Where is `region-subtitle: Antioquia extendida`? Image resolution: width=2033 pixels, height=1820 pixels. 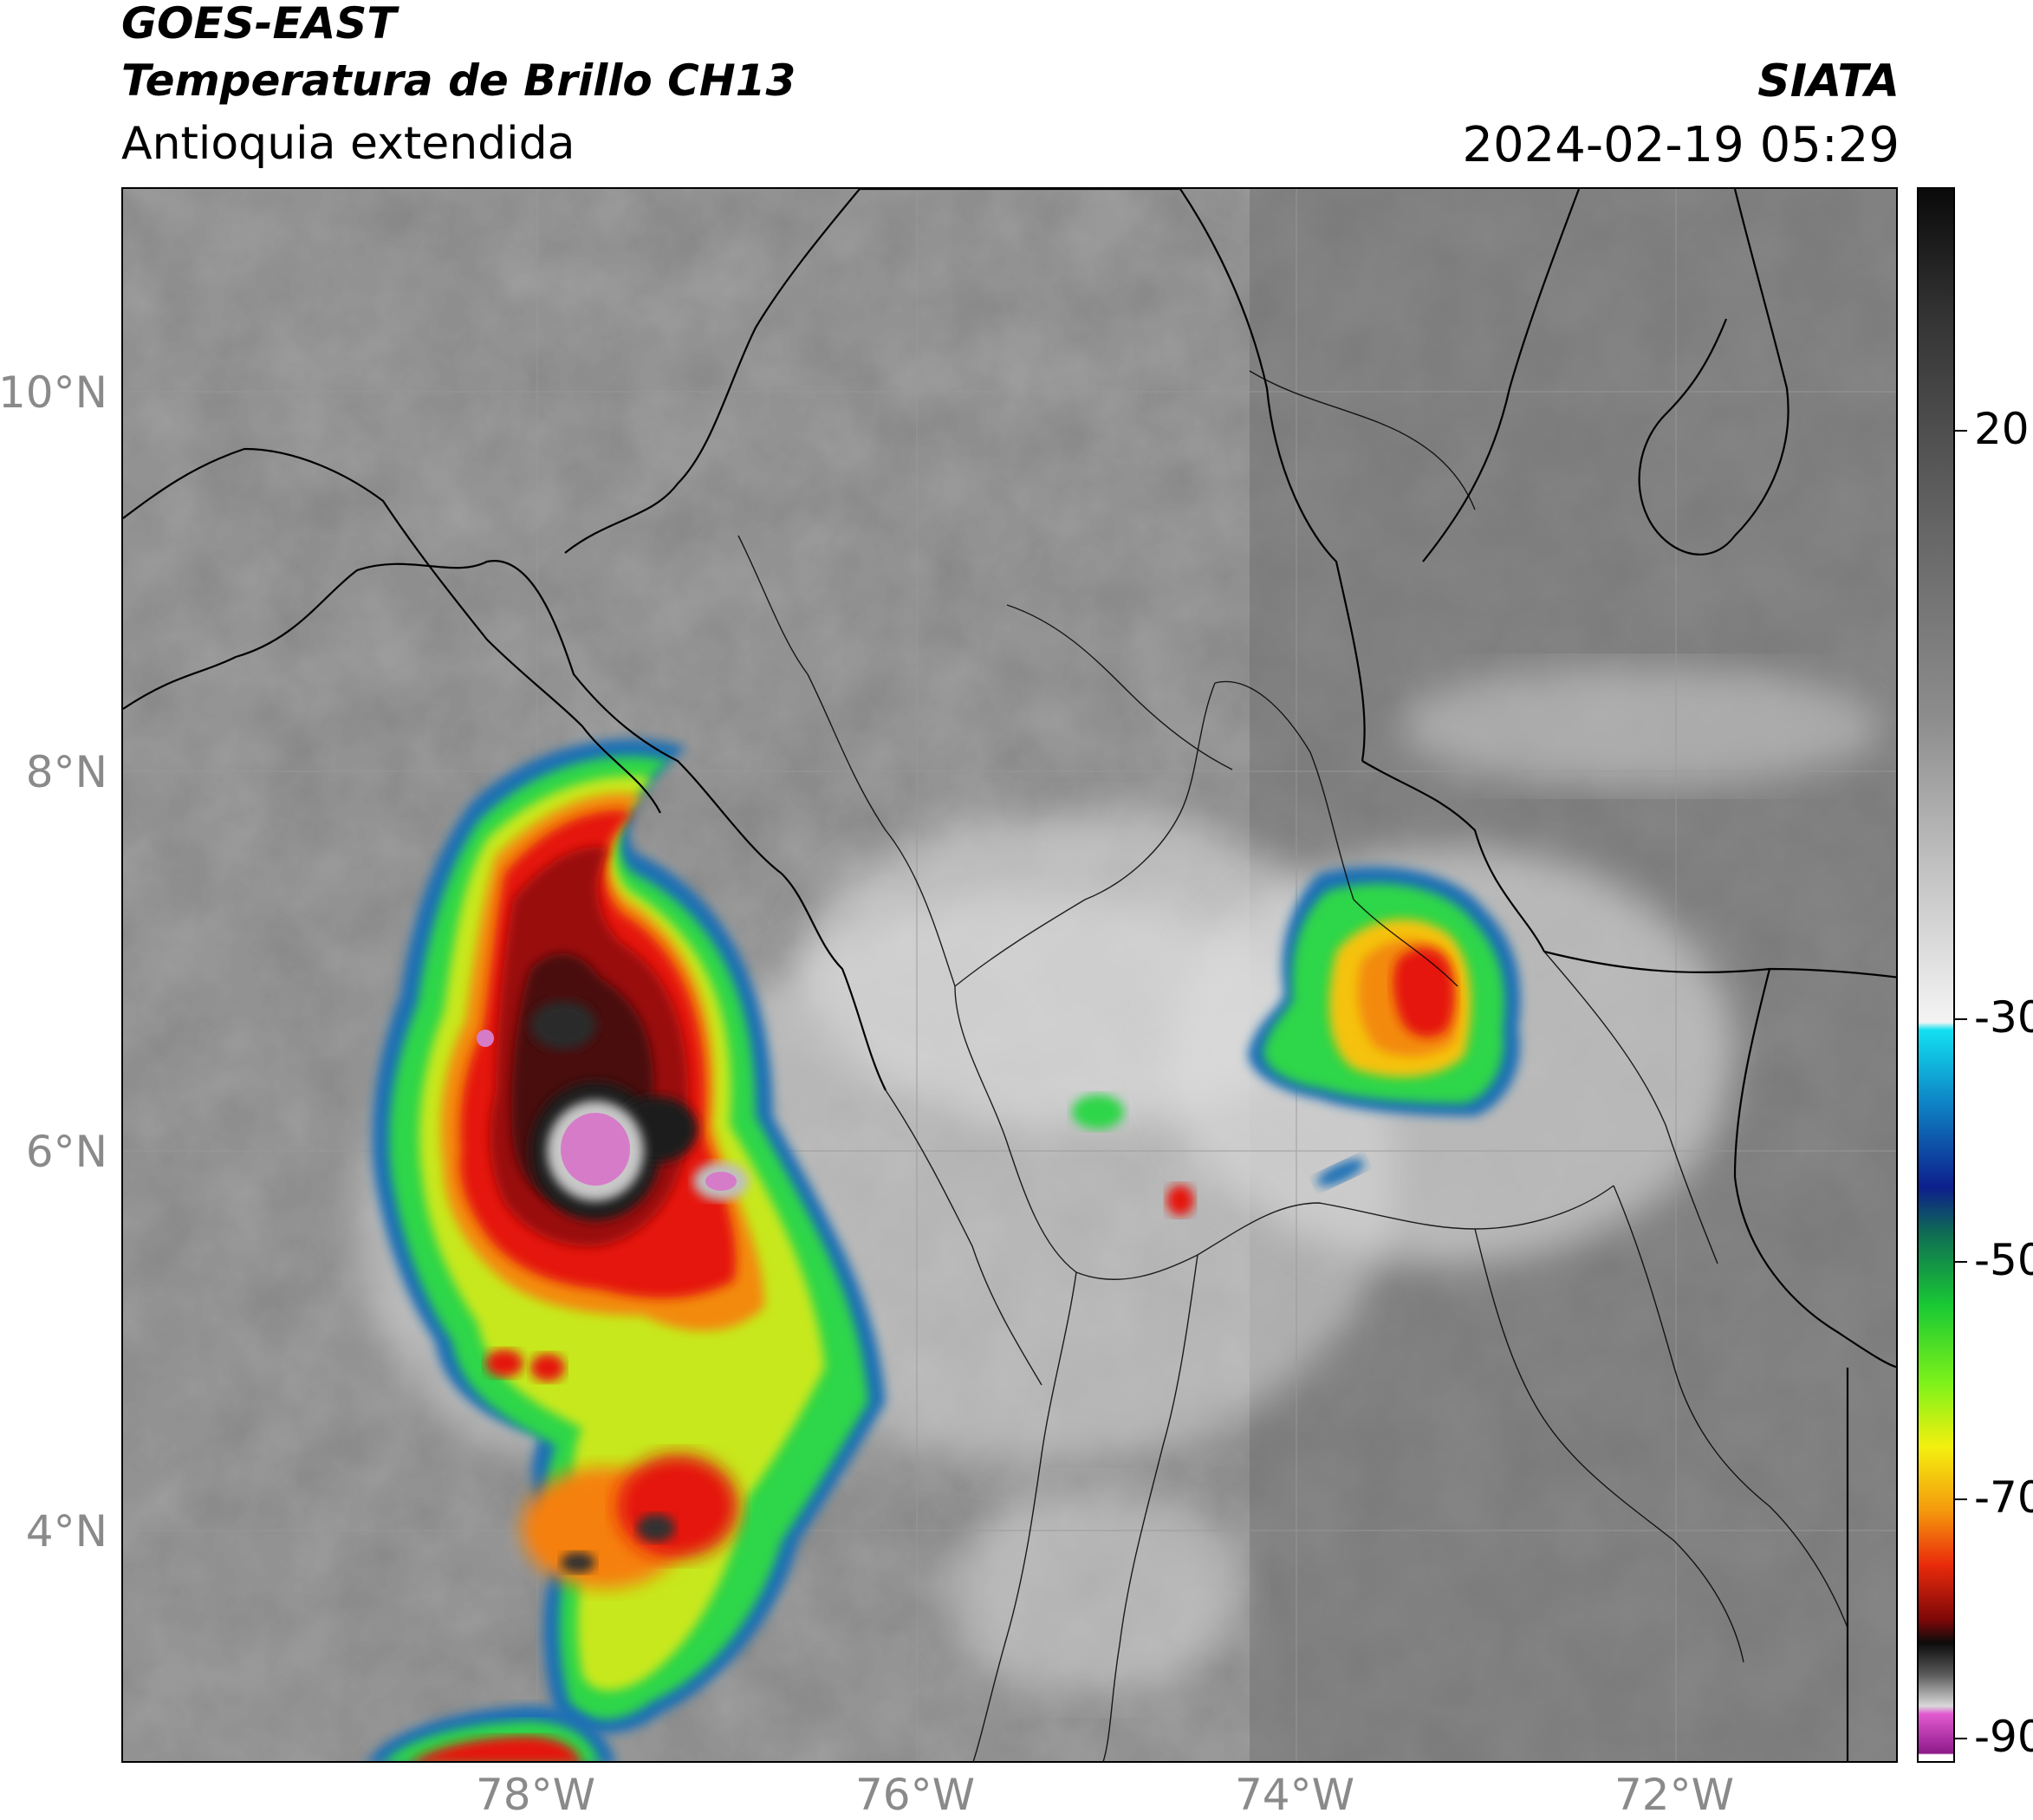 region-subtitle: Antioquia extendida is located at coordinates (348, 144).